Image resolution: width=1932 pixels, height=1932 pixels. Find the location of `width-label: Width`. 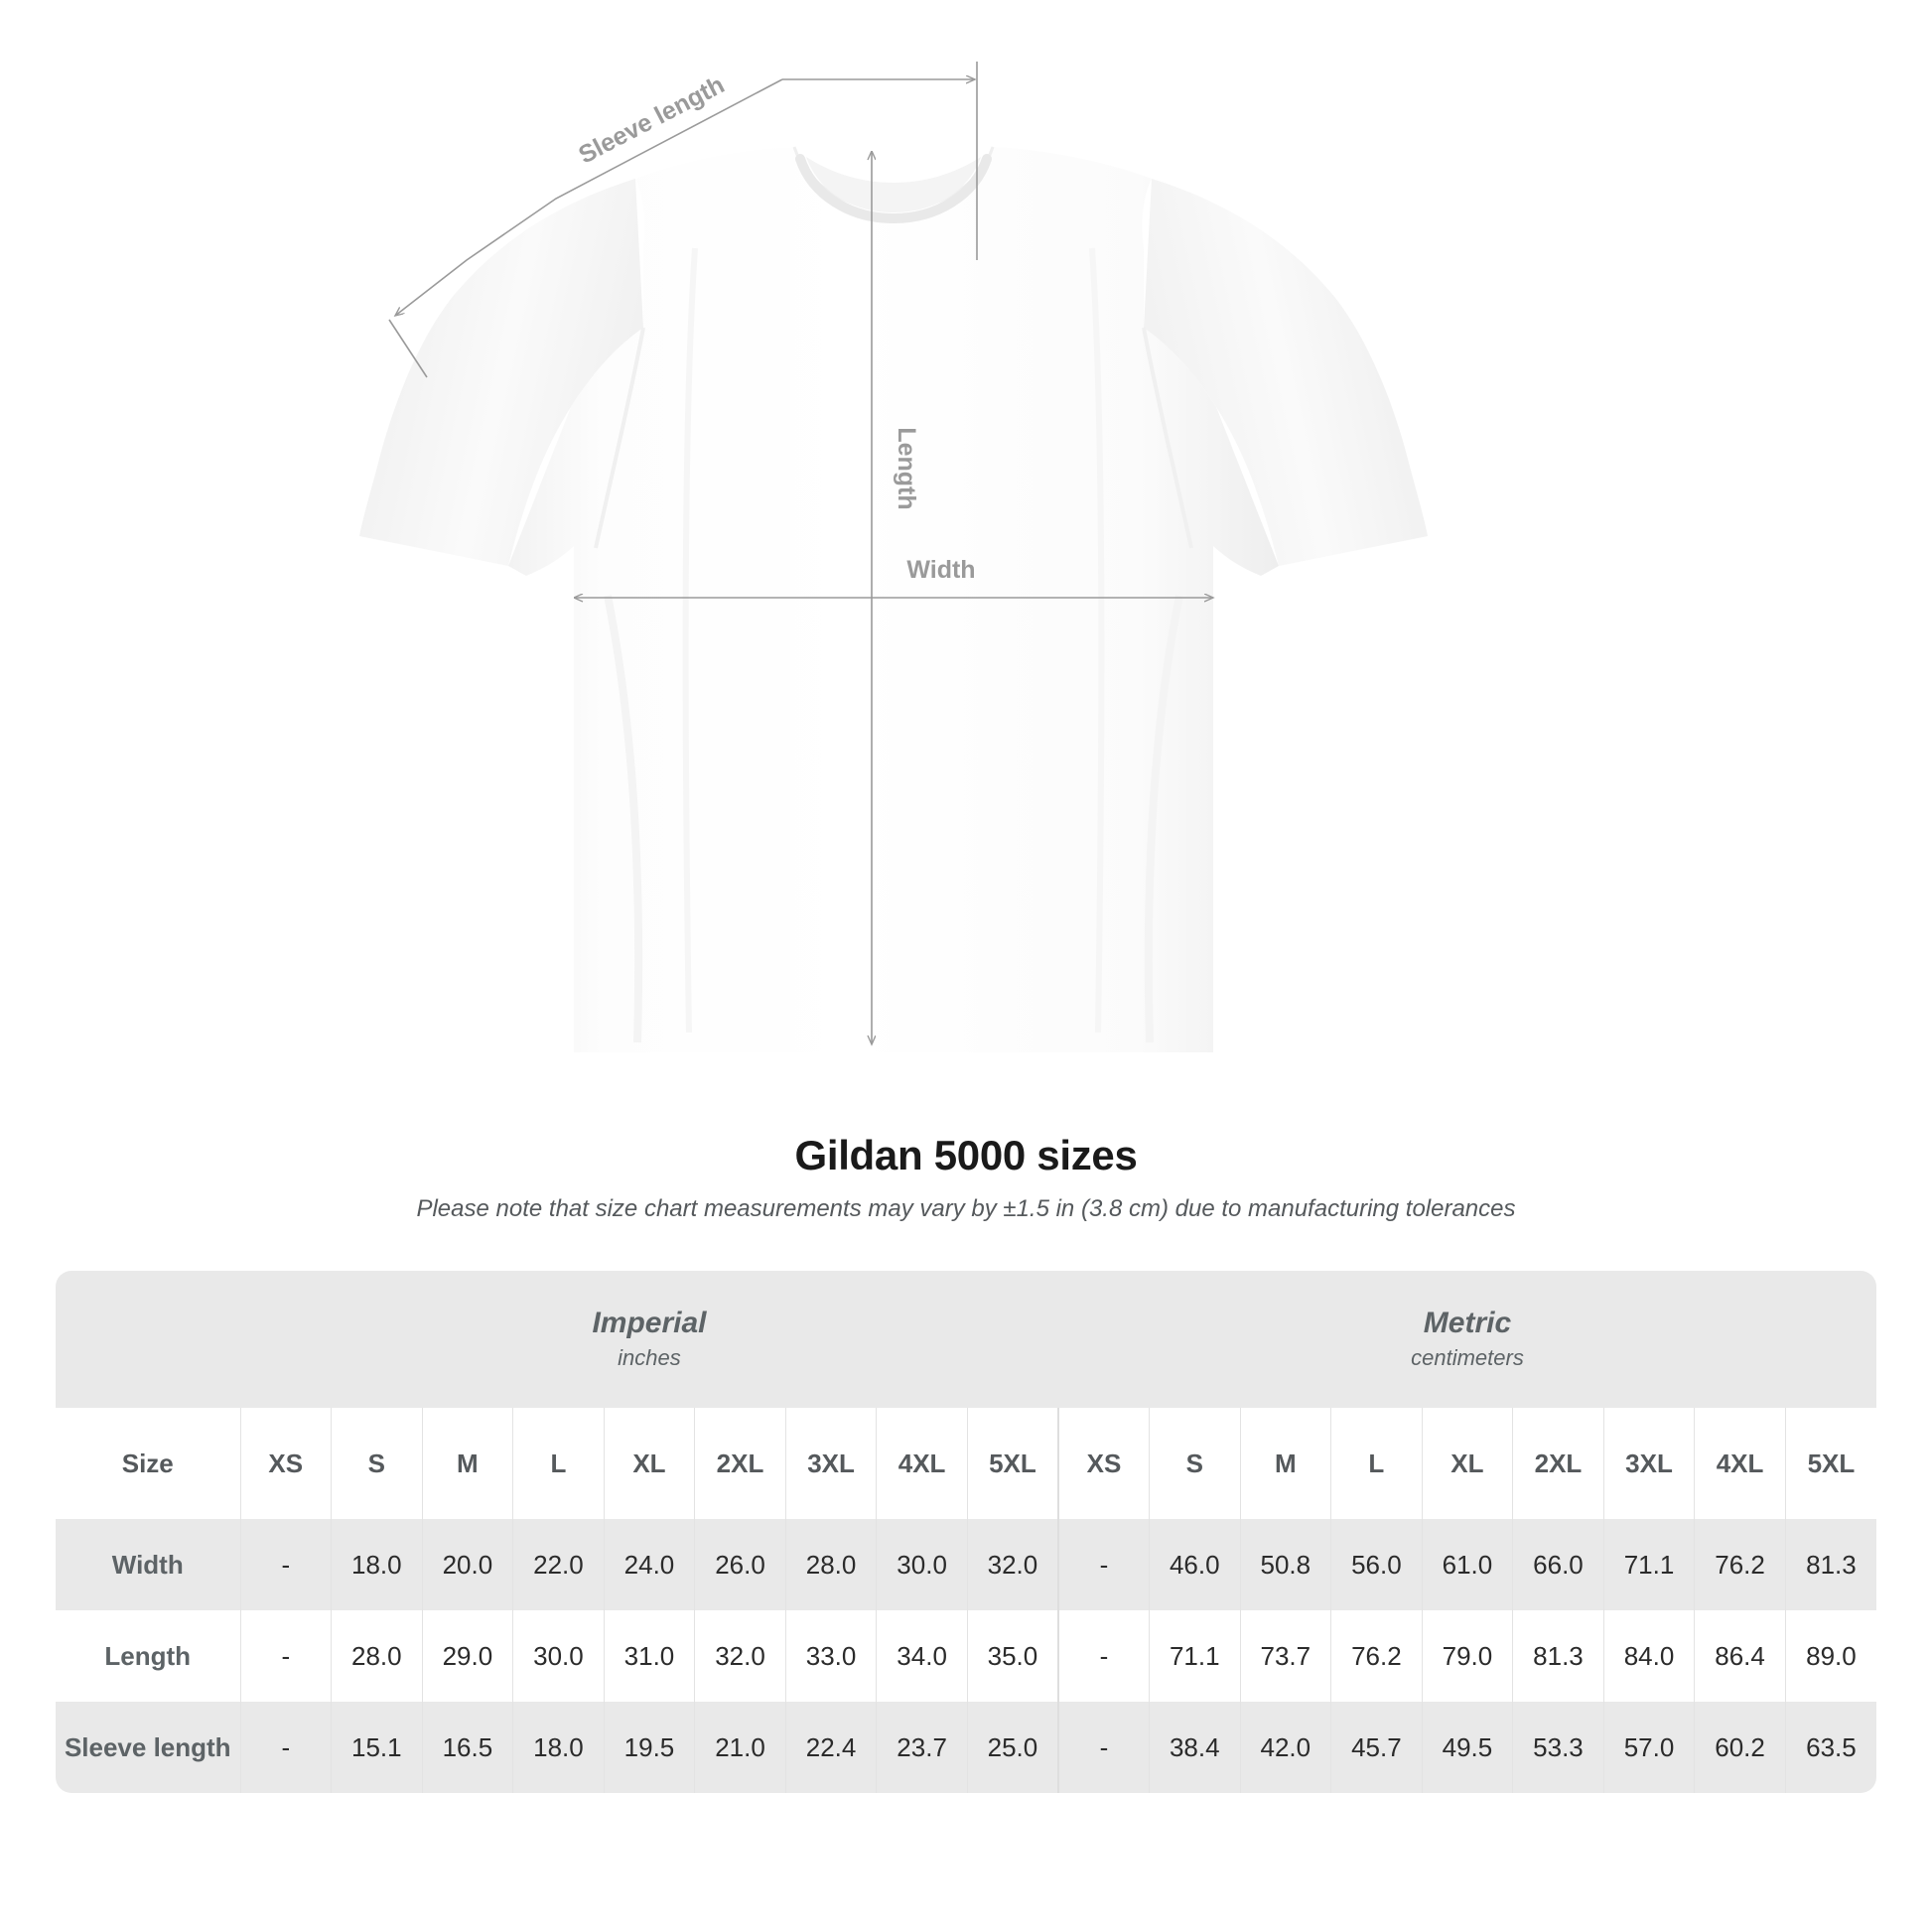

width-label: Width is located at coordinates (941, 570).